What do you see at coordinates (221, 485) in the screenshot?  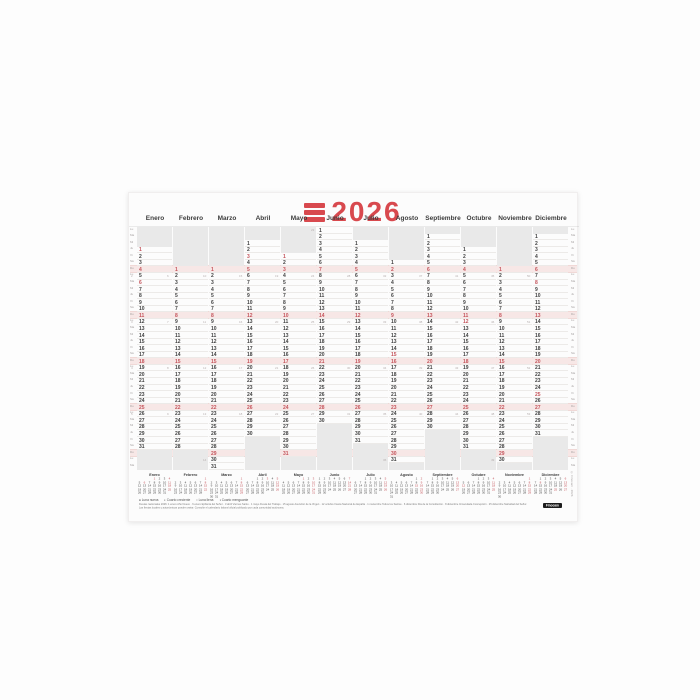 I see `mini-day-cell: 11` at bounding box center [221, 485].